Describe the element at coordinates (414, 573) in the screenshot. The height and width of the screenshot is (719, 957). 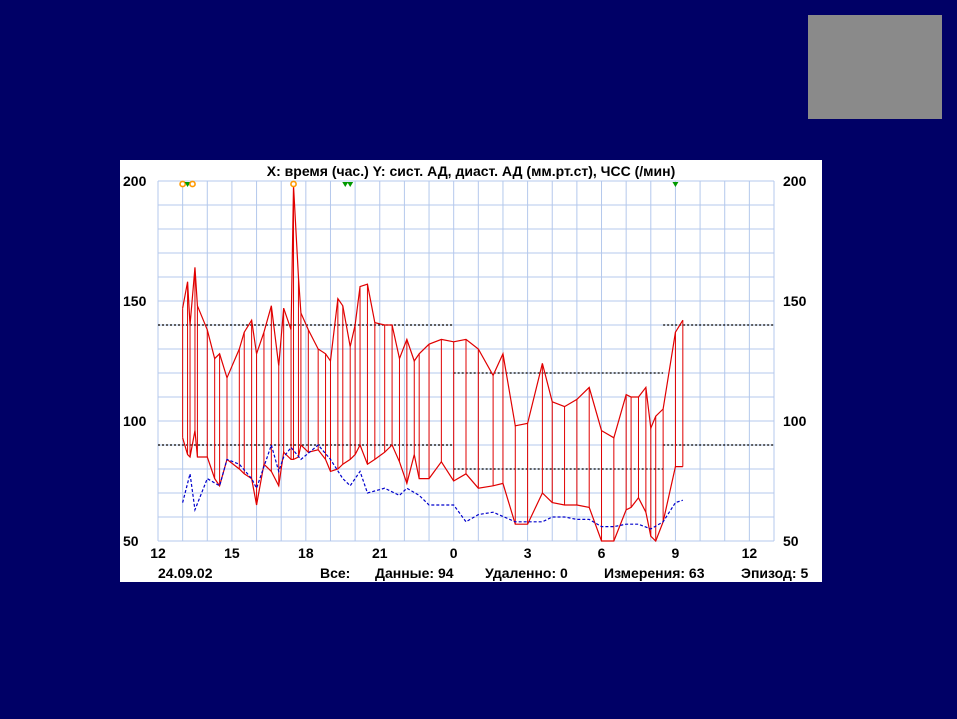
I see `footer-data: Данные: 94` at that location.